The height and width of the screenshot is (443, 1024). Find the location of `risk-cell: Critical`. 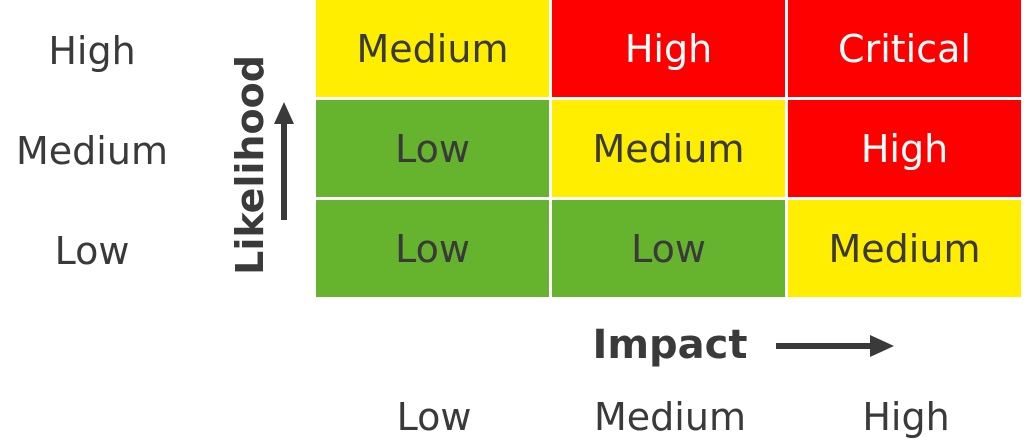

risk-cell: Critical is located at coordinates (904, 48).